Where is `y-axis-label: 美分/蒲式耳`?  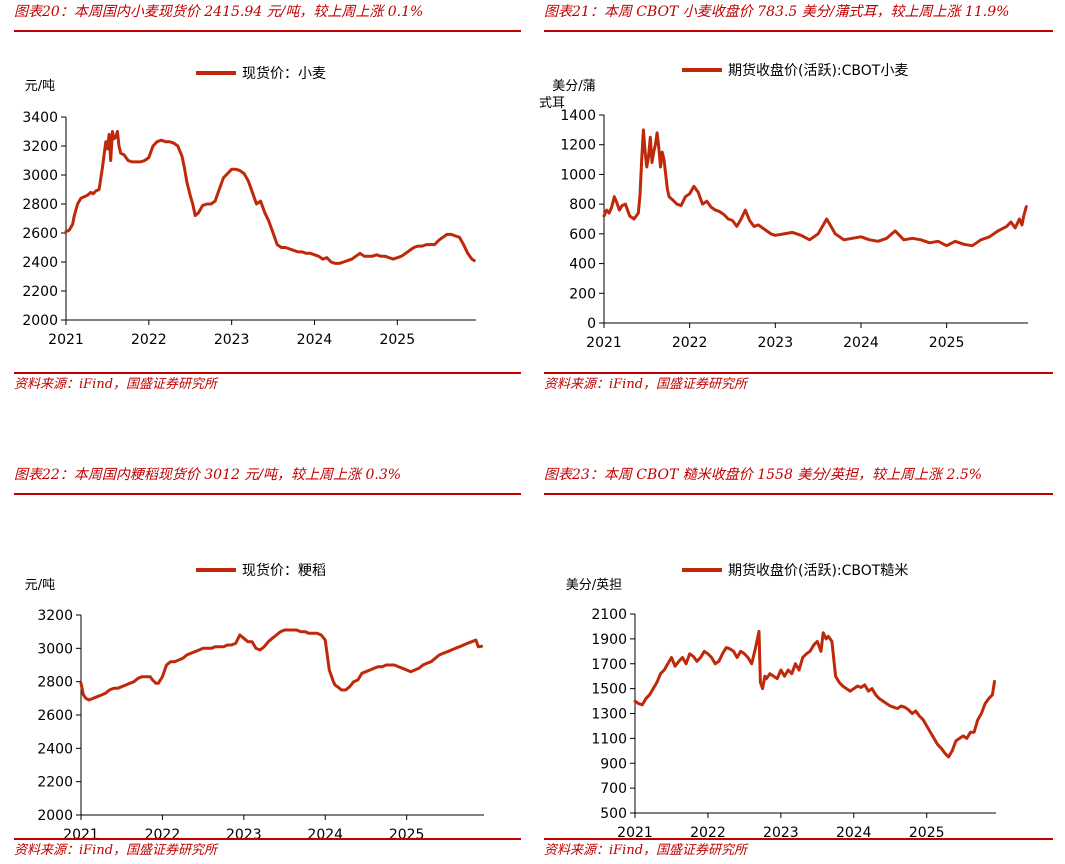 y-axis-label: 美分/蒲式耳 is located at coordinates (567, 95).